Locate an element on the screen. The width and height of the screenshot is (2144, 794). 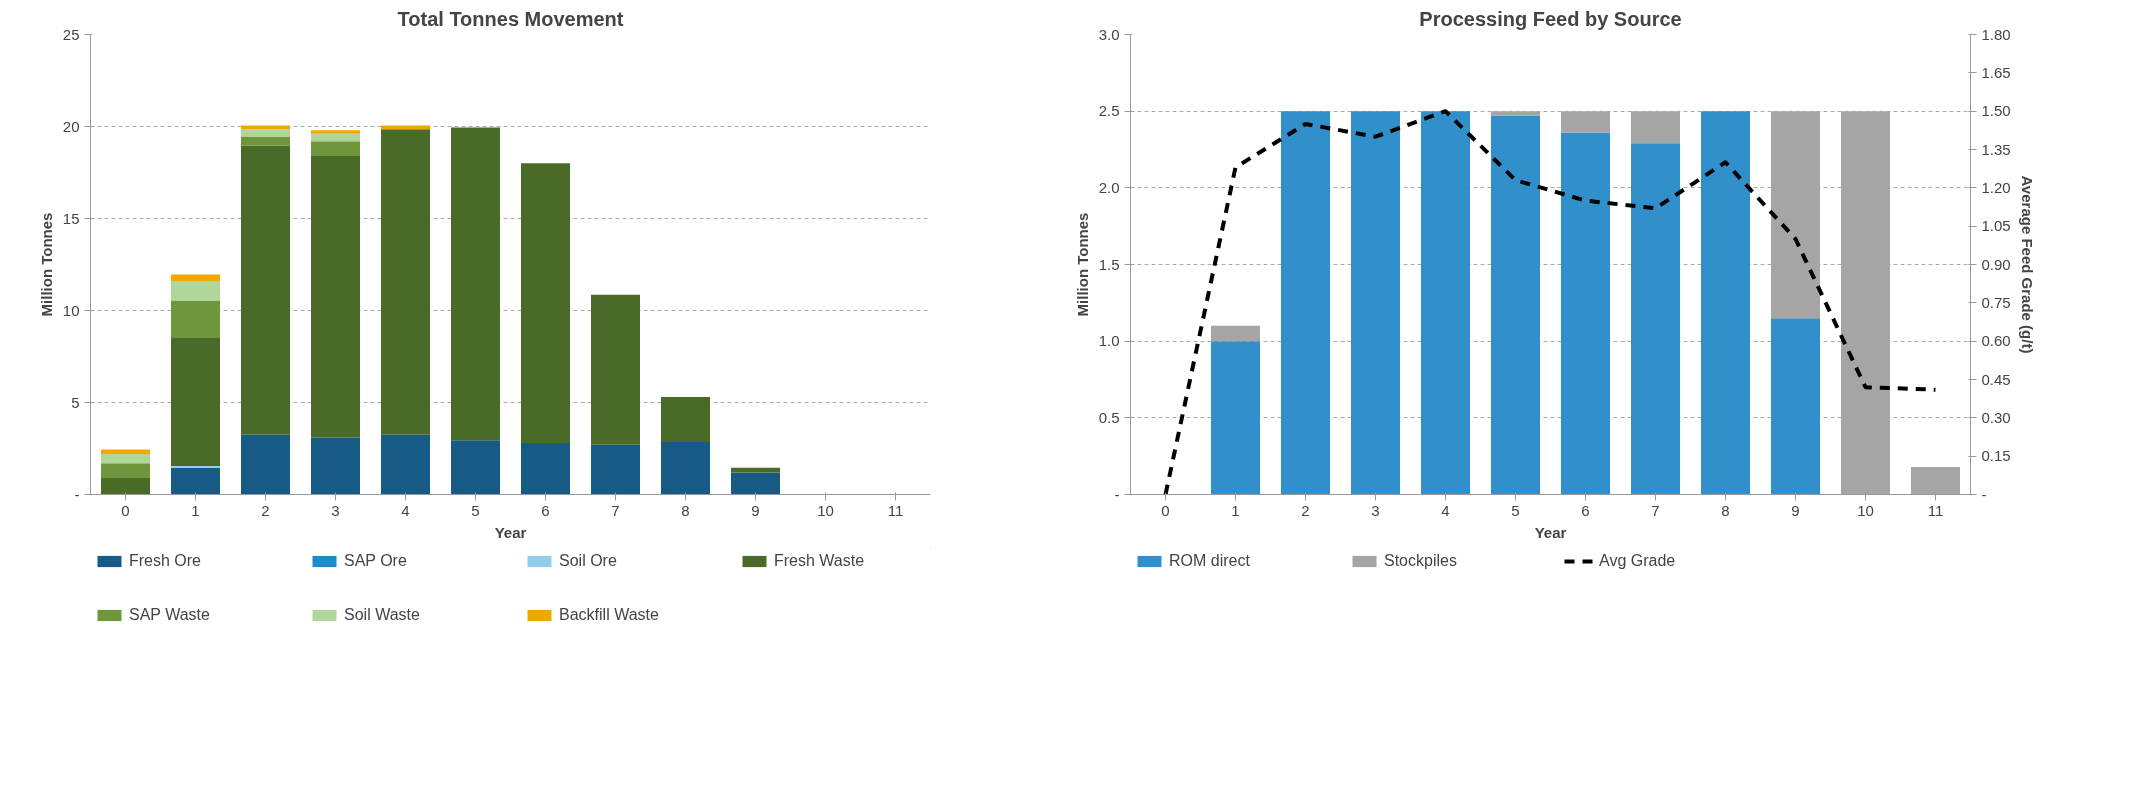
y-tick-label: 20 is located at coordinates (71, 126).